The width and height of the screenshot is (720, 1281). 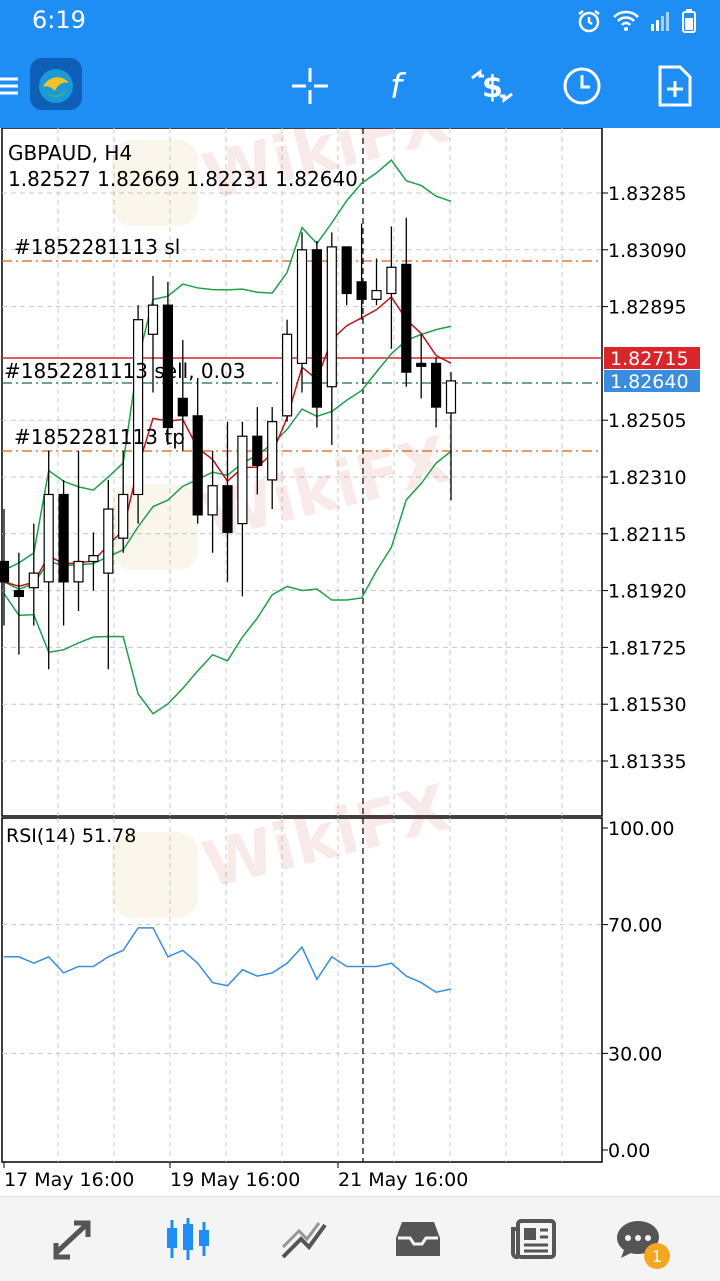 I want to click on hamburger-icon, so click(x=9, y=86).